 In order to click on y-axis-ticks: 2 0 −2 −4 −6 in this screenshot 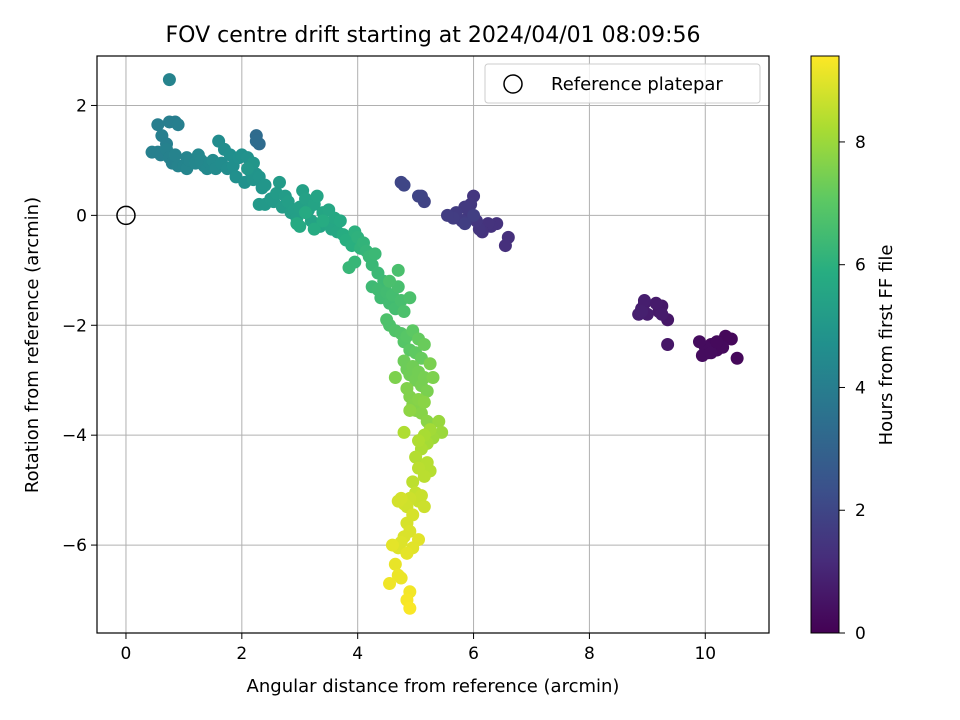, I will do `click(79, 326)`.